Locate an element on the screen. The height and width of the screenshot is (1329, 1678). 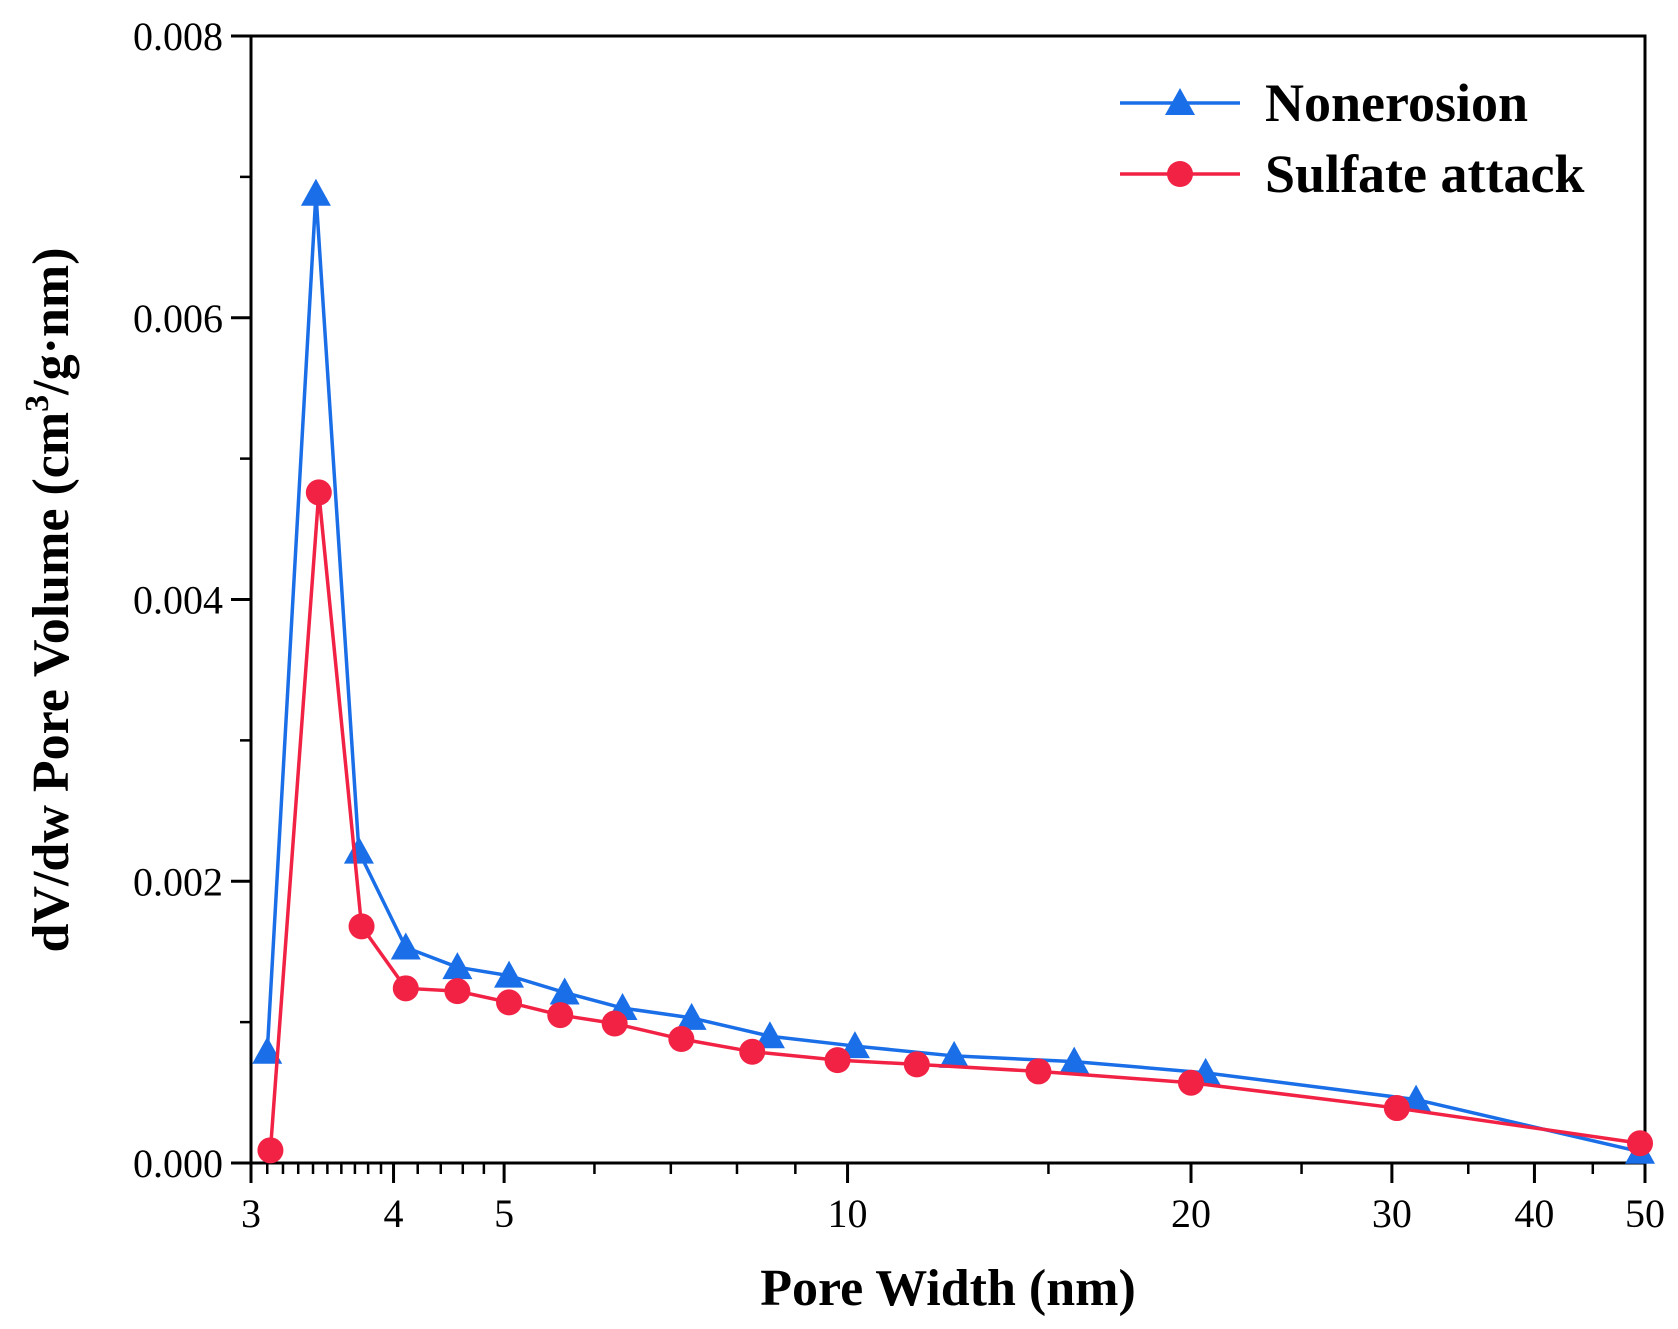
x-tick-label: 20 is located at coordinates (1191, 1213).